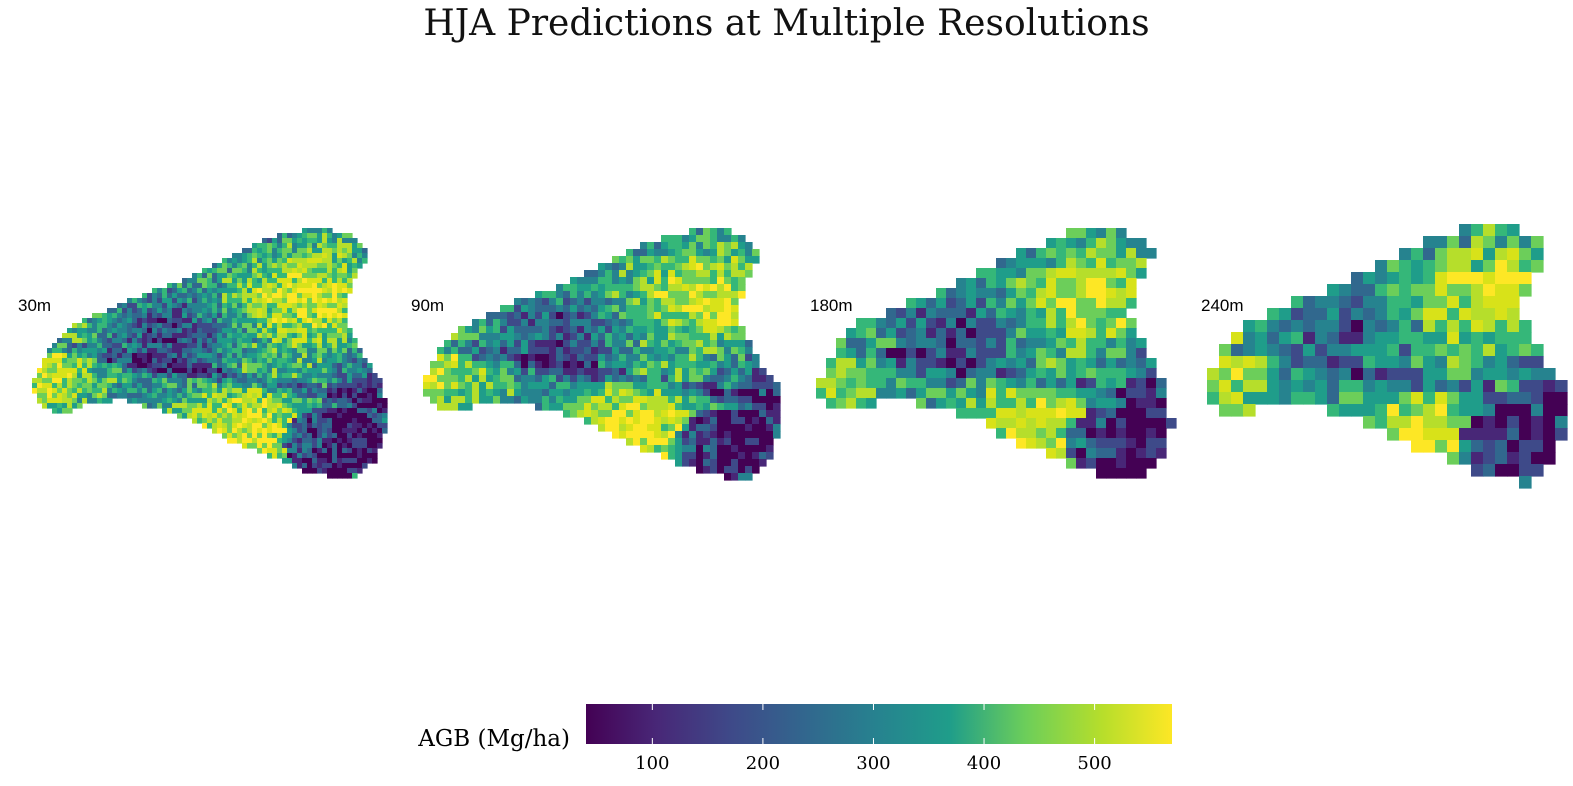  Describe the element at coordinates (873, 763) in the screenshot. I see `colorbar-tick-label: 300` at that location.